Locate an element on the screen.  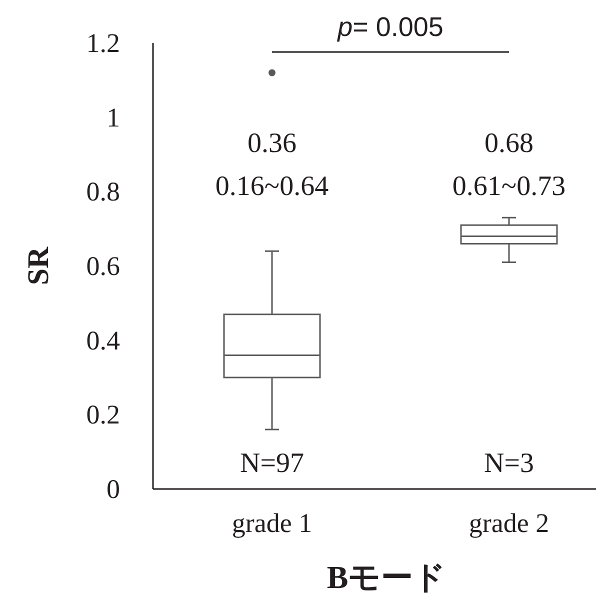
y-tick-label: 0.6 is located at coordinates (103, 266).